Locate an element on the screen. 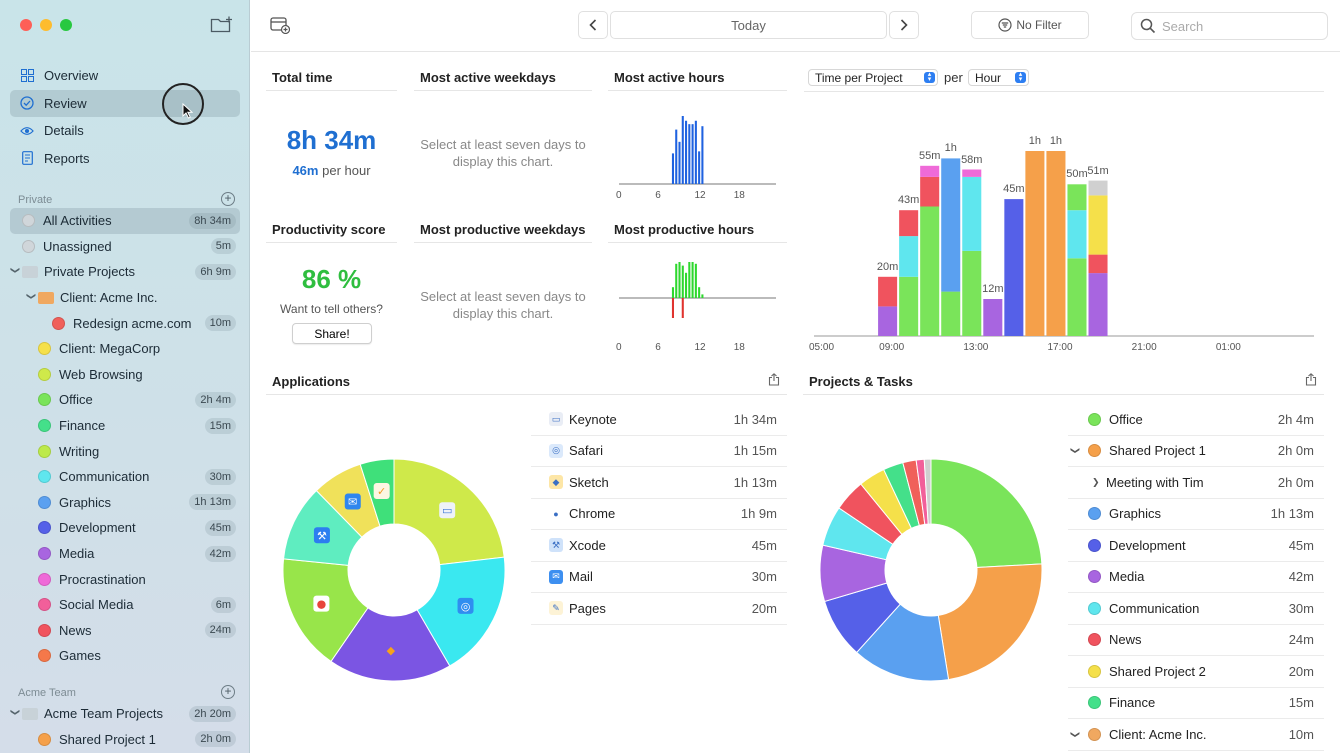 The image size is (1340, 753). filter-icon is located at coordinates (1005, 25).